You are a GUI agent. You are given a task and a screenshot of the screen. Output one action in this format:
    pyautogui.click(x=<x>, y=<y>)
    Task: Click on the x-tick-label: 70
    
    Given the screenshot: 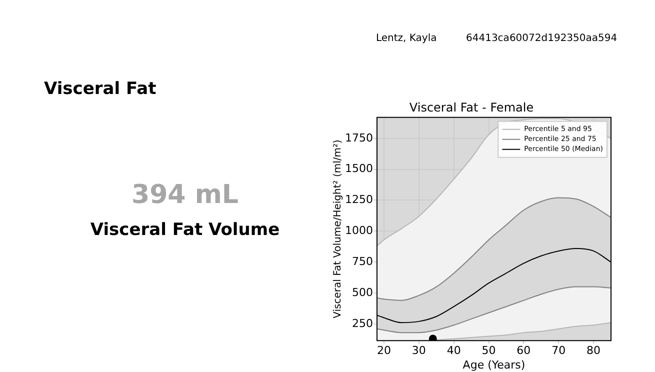 What is the action you would take?
    pyautogui.click(x=559, y=351)
    